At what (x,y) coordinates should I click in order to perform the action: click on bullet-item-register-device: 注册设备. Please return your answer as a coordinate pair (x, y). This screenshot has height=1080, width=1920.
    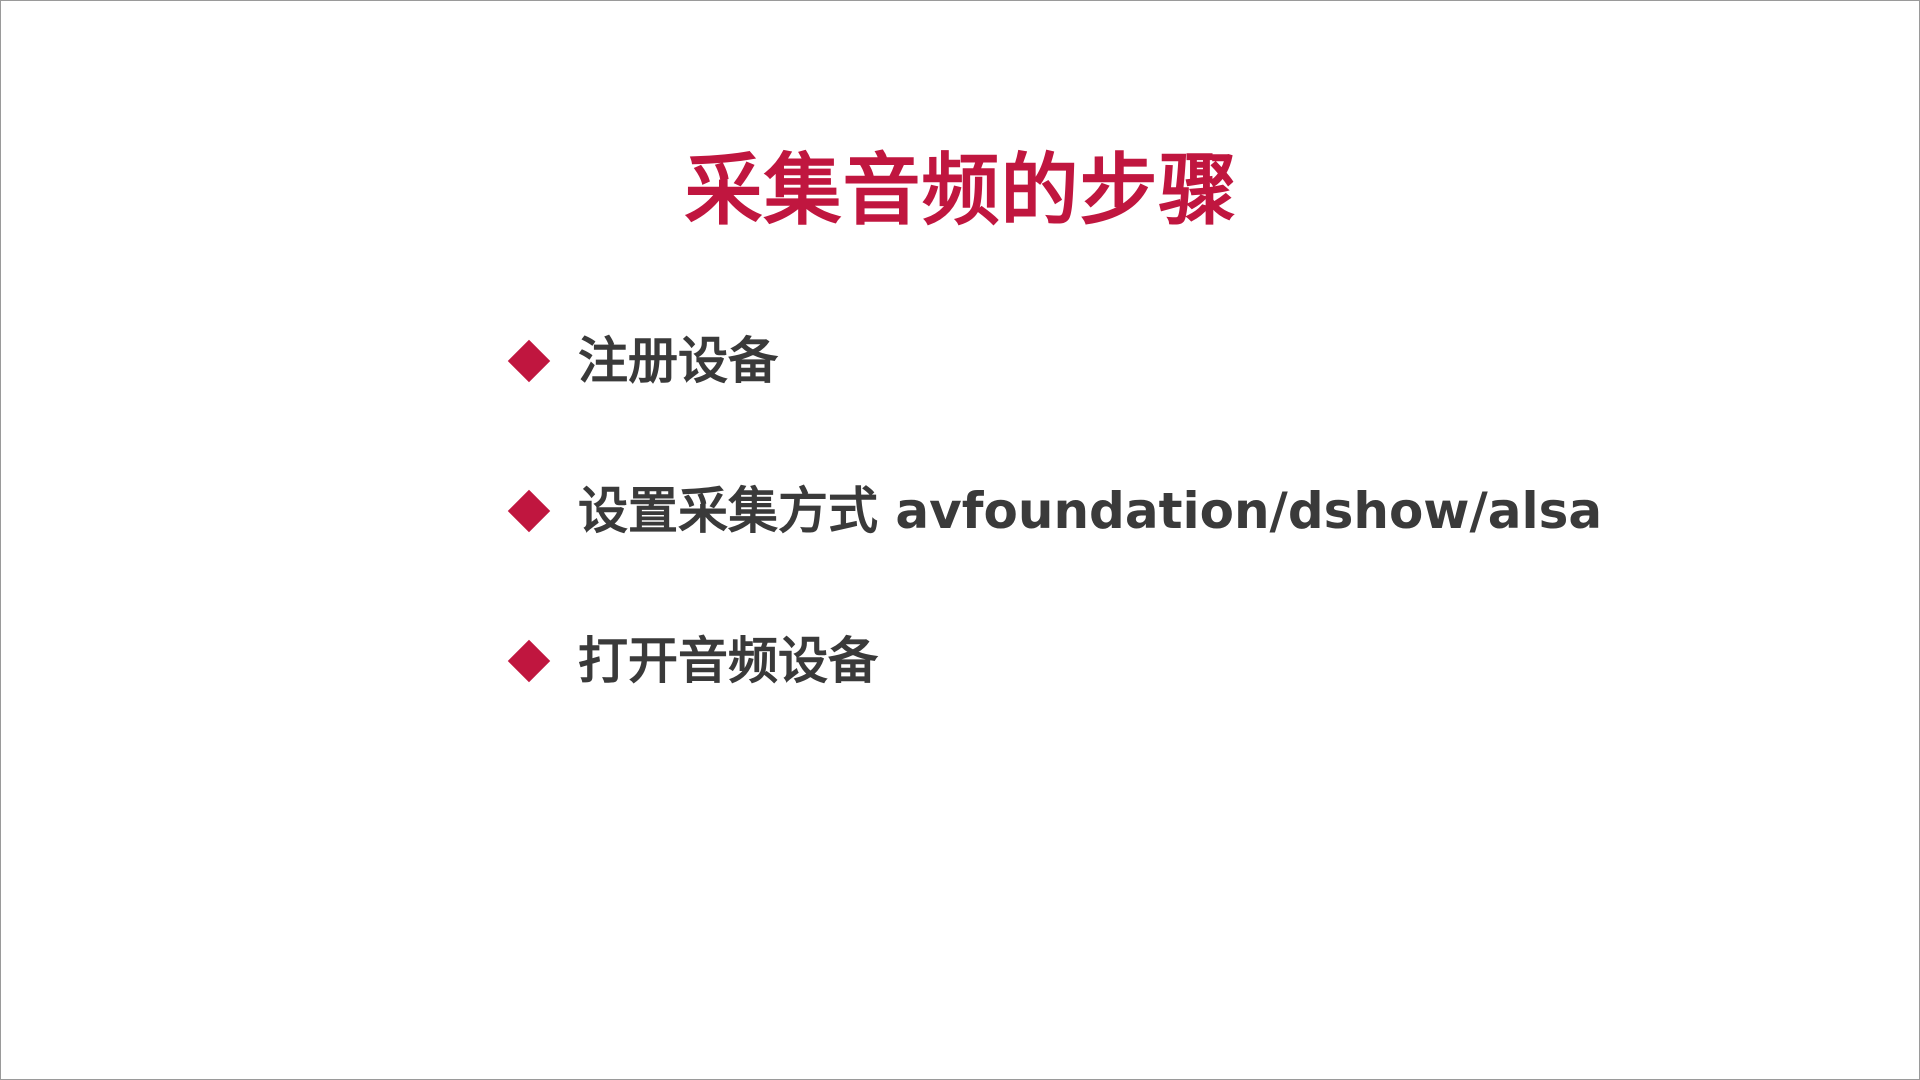
    Looking at the image, I should click on (1156, 361).